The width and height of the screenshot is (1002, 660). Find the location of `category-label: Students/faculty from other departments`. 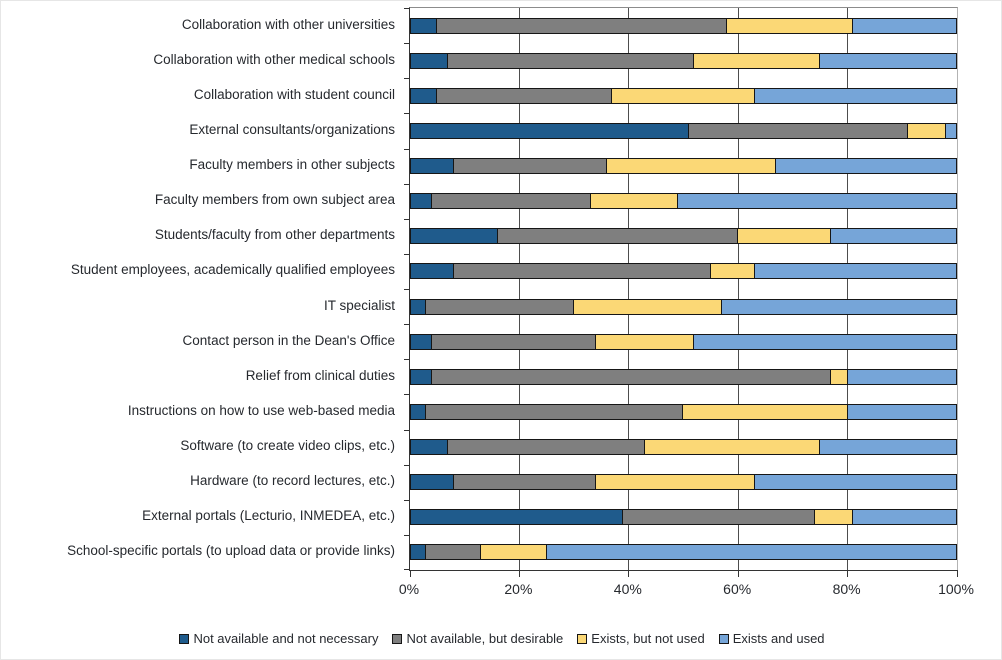

category-label: Students/faculty from other departments is located at coordinates (274, 235).